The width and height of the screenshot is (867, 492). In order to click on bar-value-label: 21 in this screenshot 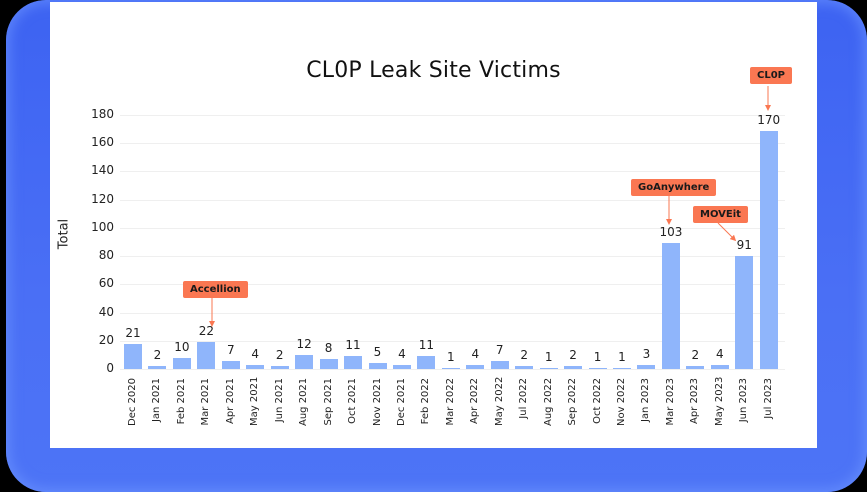, I will do `click(133, 332)`.